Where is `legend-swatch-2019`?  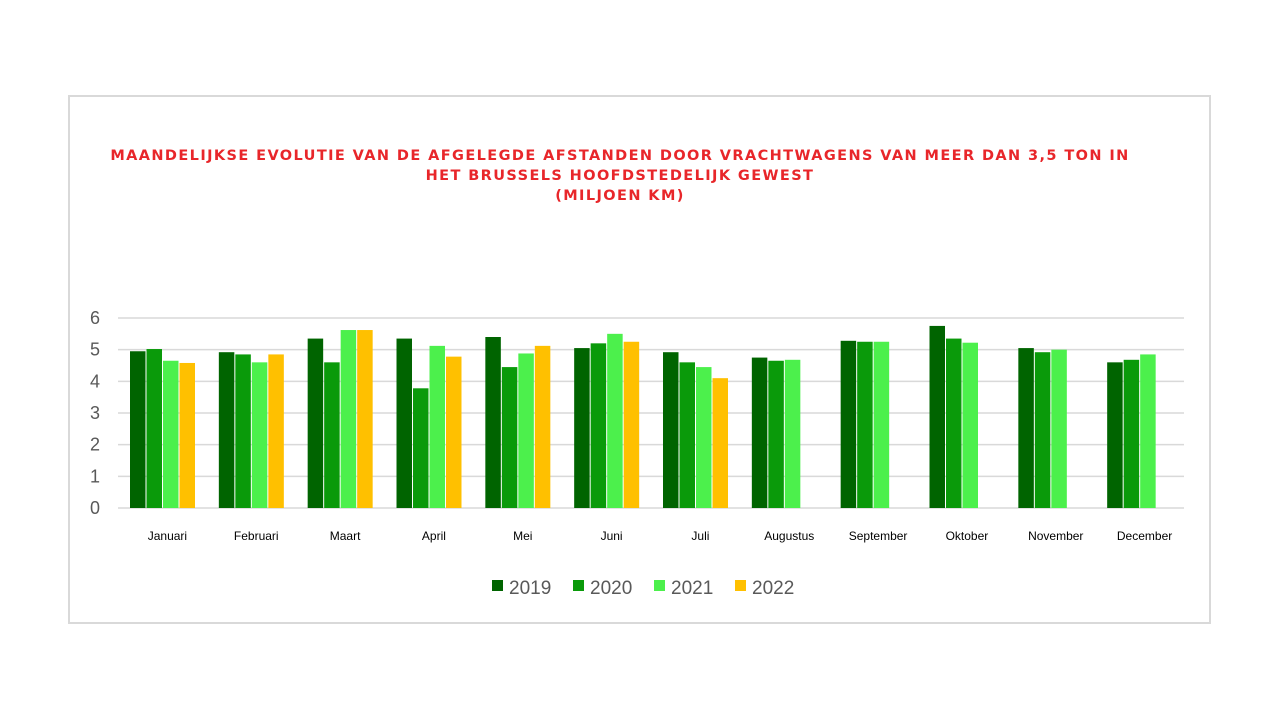
legend-swatch-2019 is located at coordinates (497, 585).